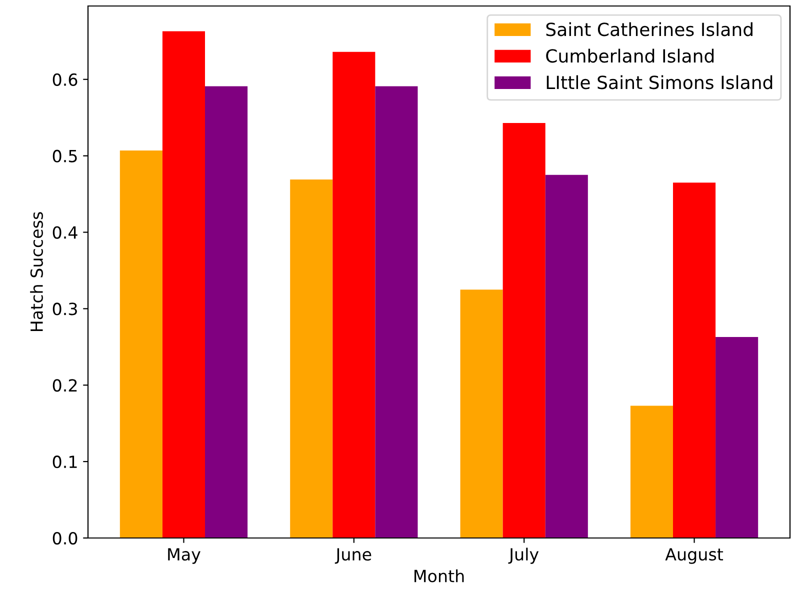 The image size is (796, 602). What do you see at coordinates (184, 556) in the screenshot?
I see `x-tick-label: May` at bounding box center [184, 556].